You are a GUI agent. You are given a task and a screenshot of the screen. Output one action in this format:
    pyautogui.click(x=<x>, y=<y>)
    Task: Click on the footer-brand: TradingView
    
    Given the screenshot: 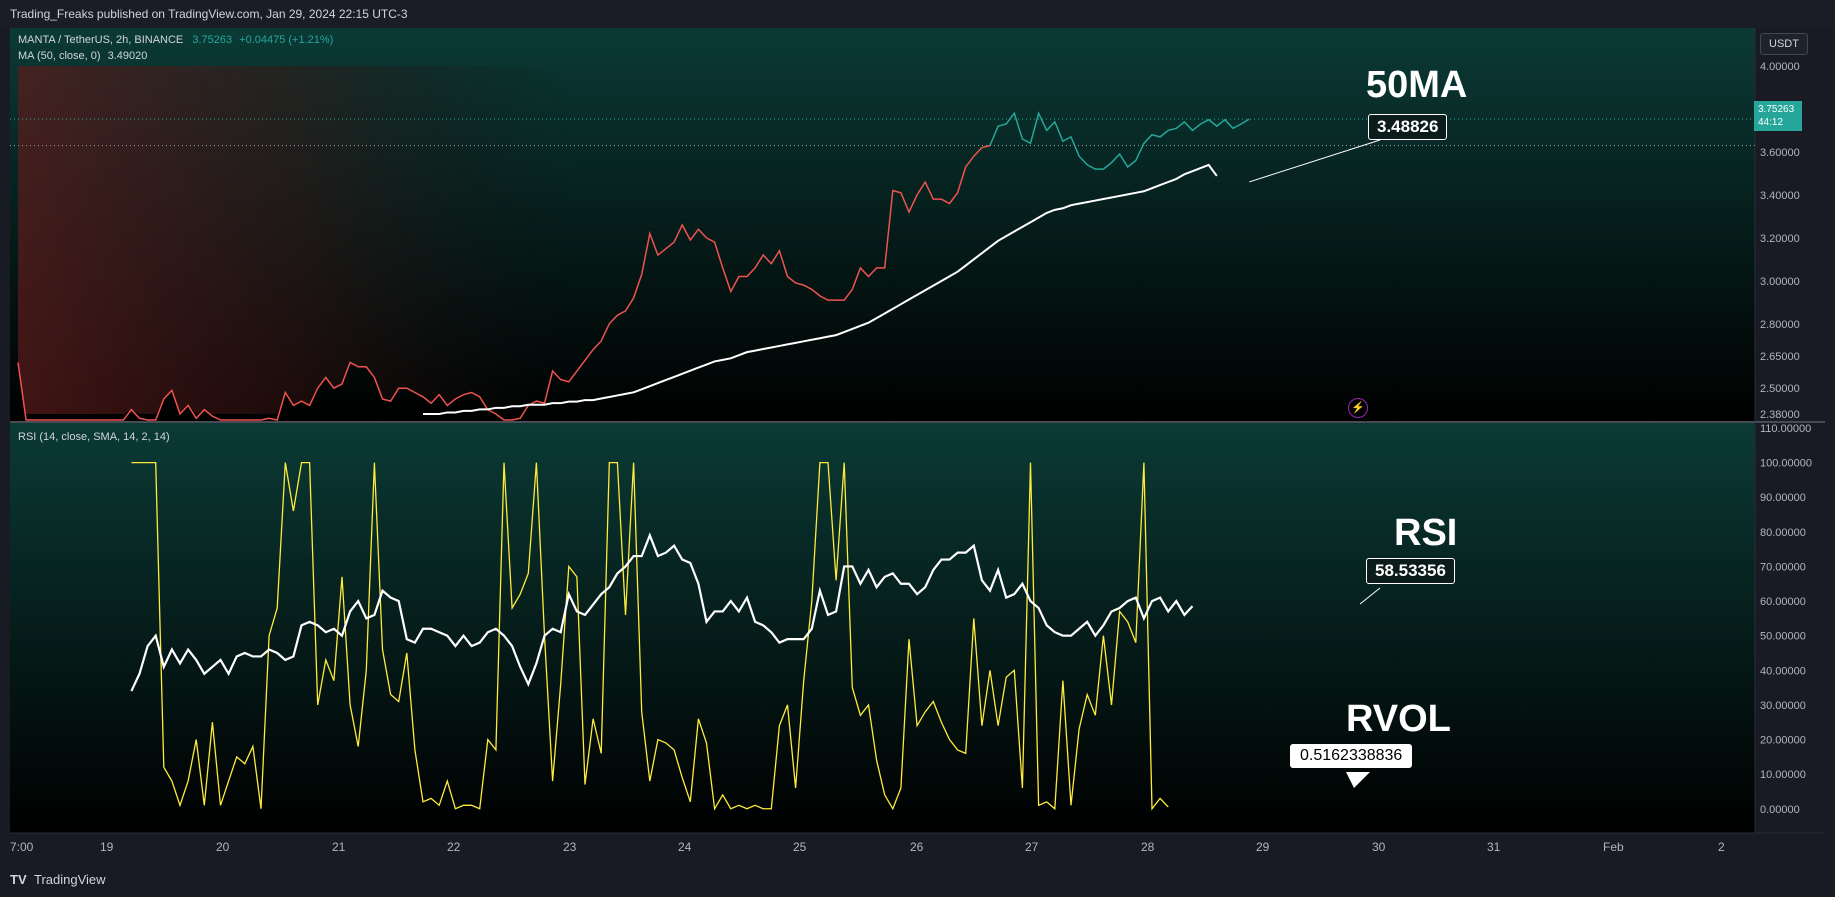 What is the action you would take?
    pyautogui.click(x=70, y=879)
    